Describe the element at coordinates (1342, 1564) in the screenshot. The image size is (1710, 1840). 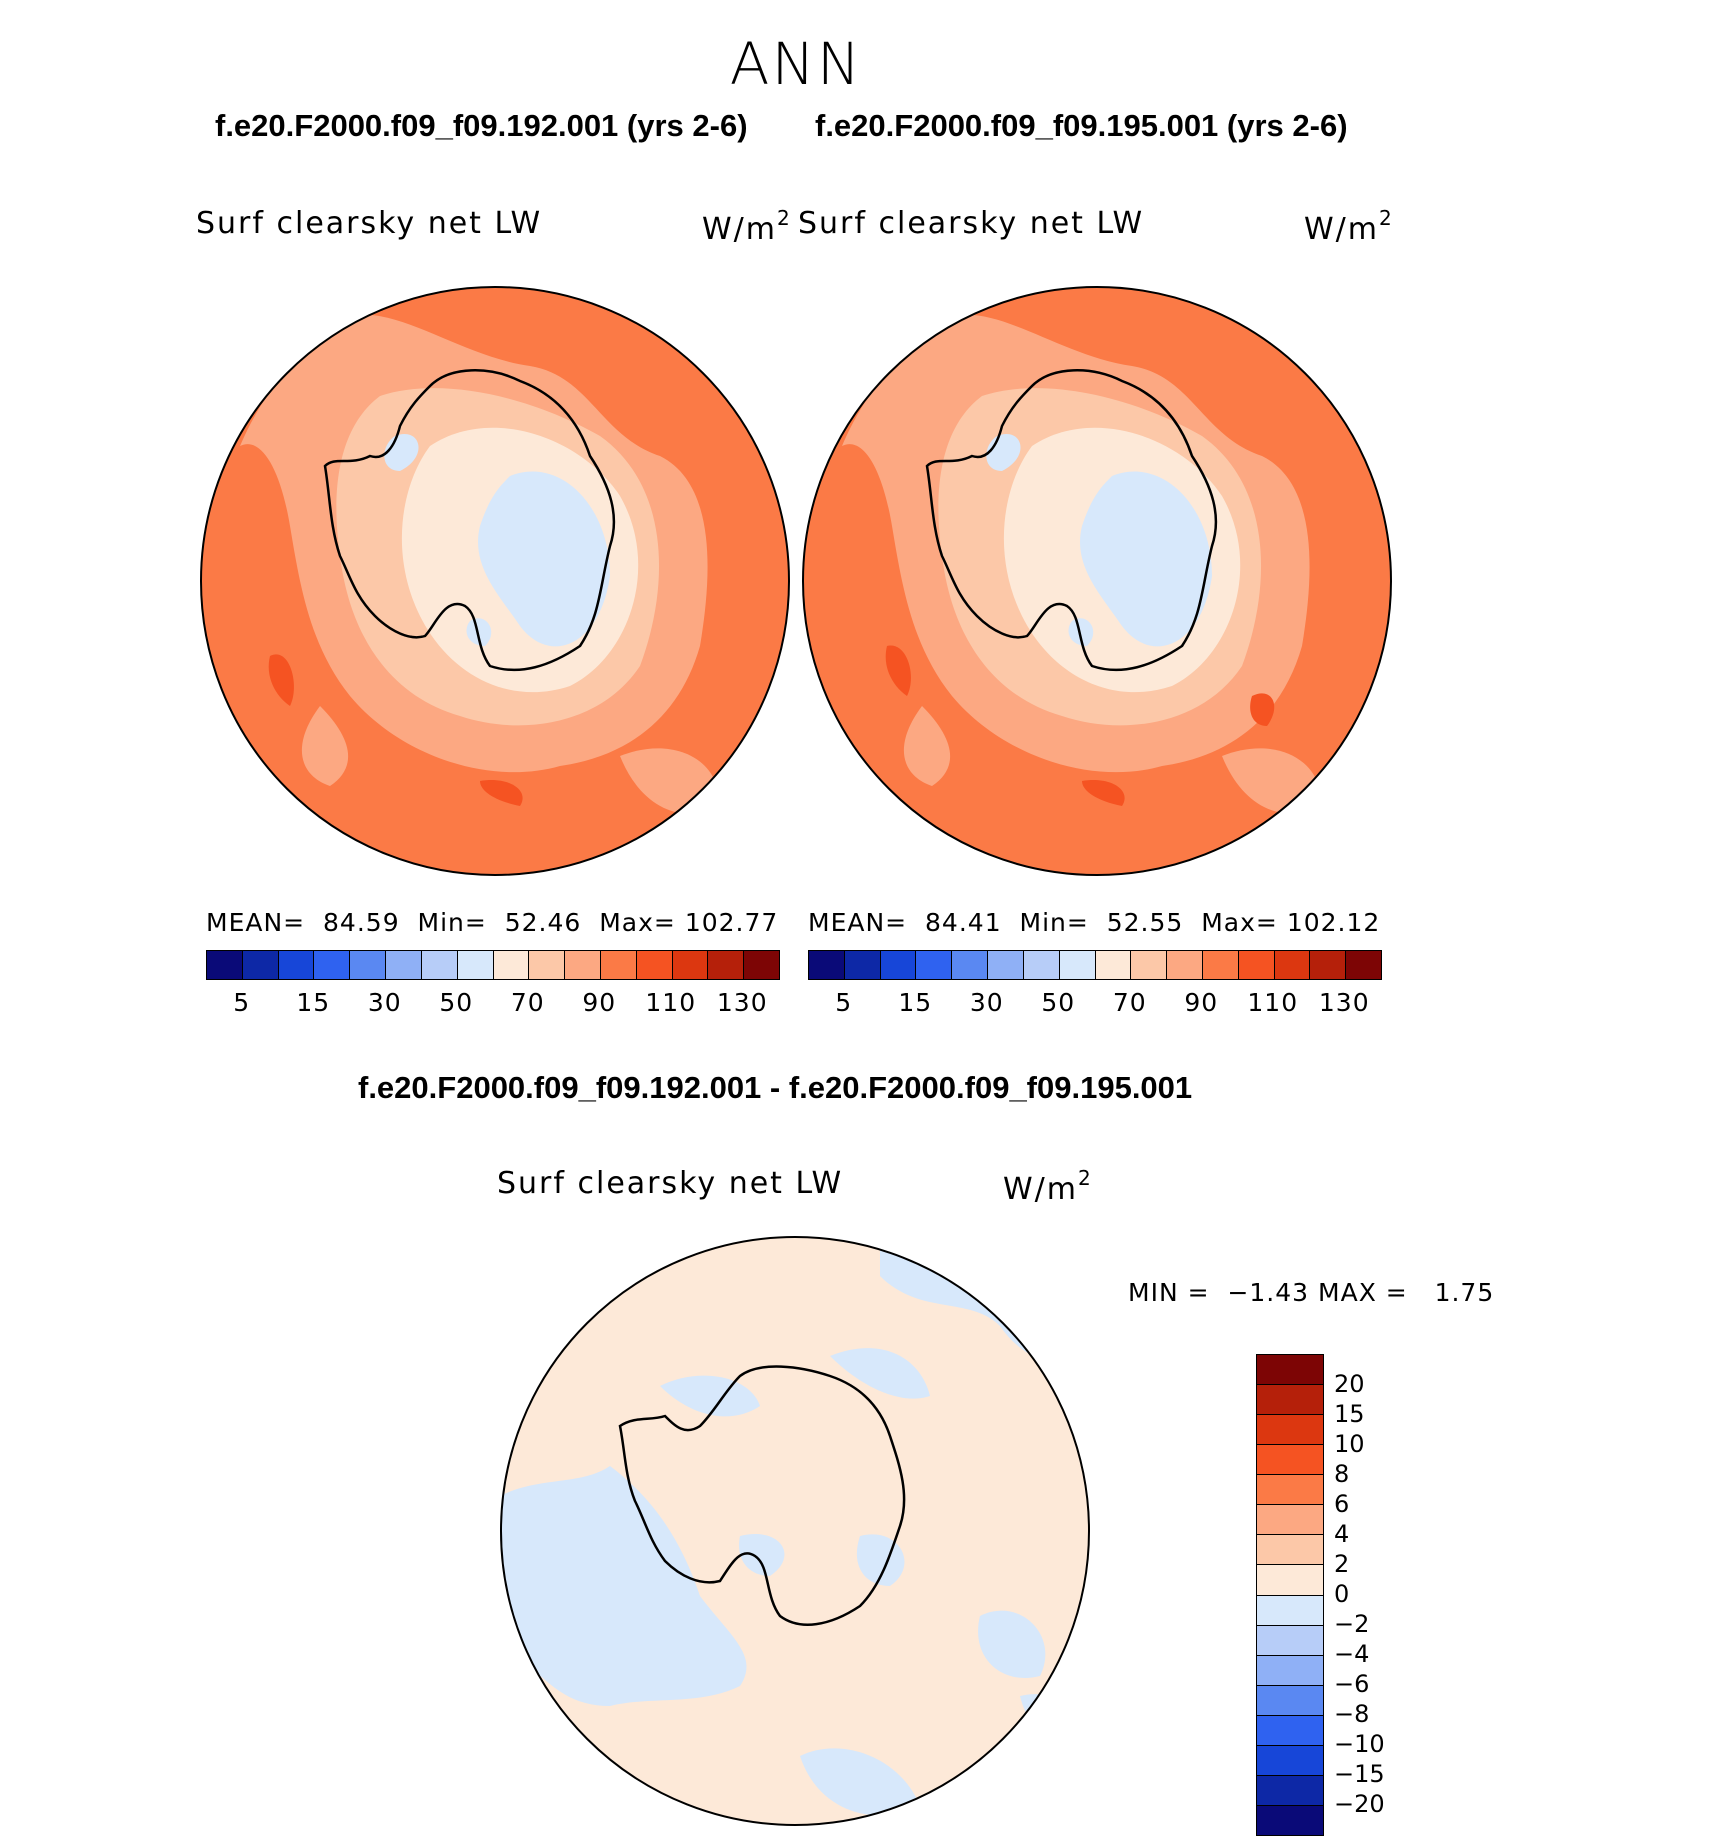
I see `colorbar-tick-label: 2` at that location.